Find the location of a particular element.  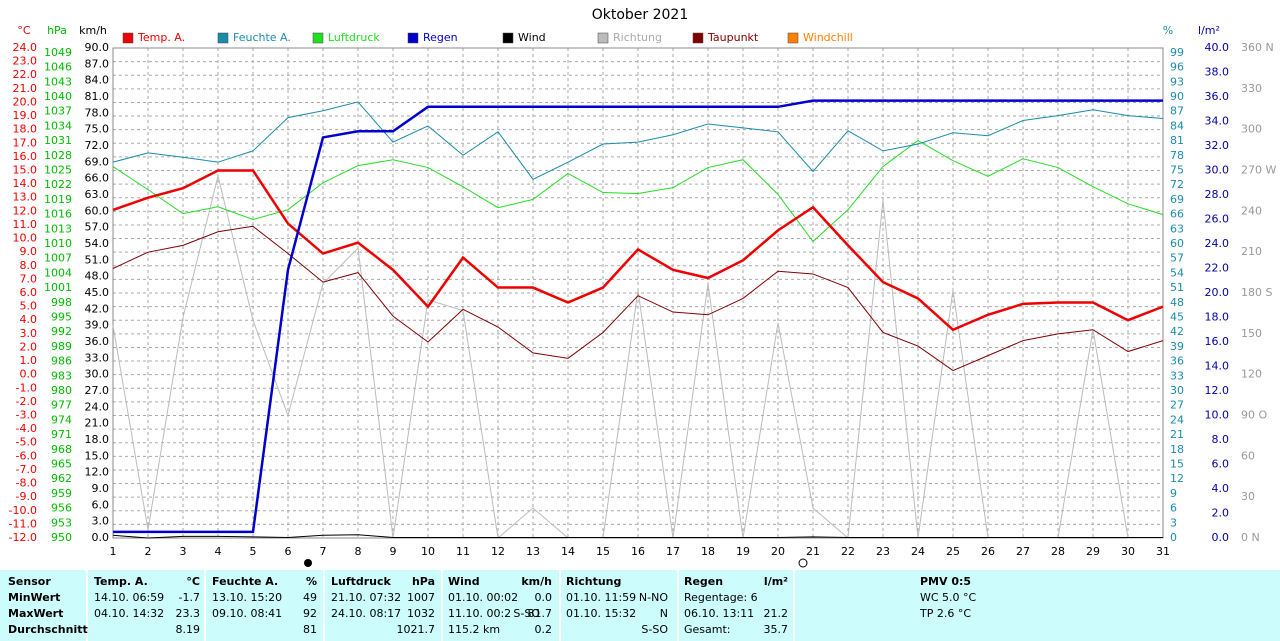

x-tick-label: 27 is located at coordinates (1023, 551).